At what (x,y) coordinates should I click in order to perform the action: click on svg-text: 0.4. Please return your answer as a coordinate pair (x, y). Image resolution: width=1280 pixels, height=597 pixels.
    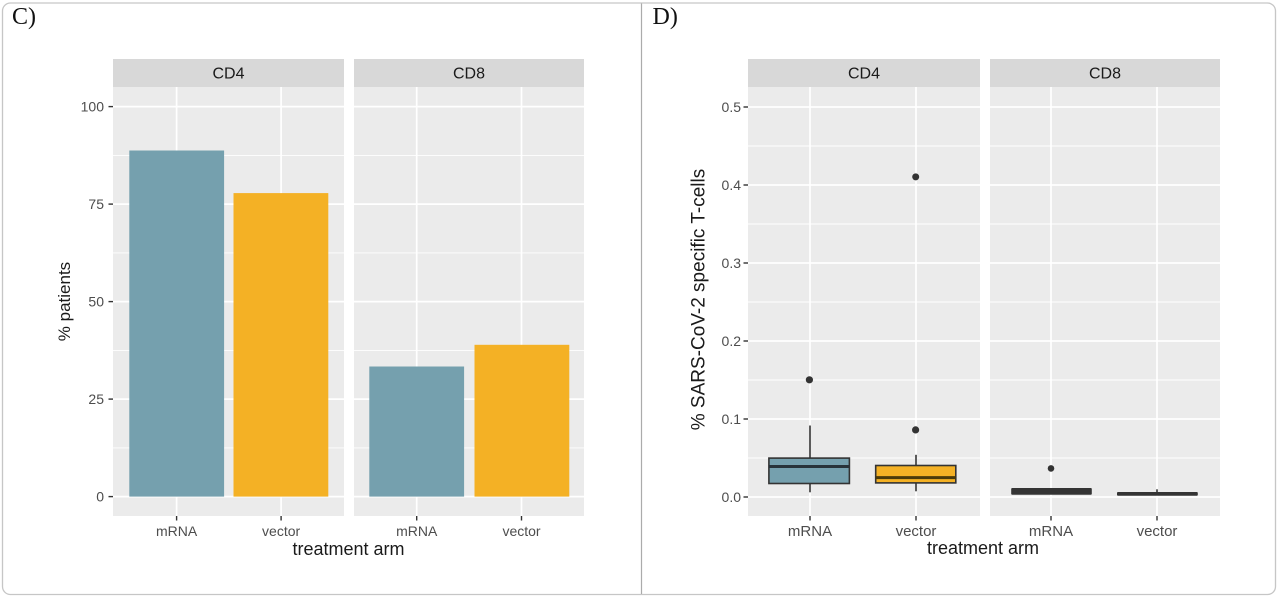
    Looking at the image, I should click on (732, 185).